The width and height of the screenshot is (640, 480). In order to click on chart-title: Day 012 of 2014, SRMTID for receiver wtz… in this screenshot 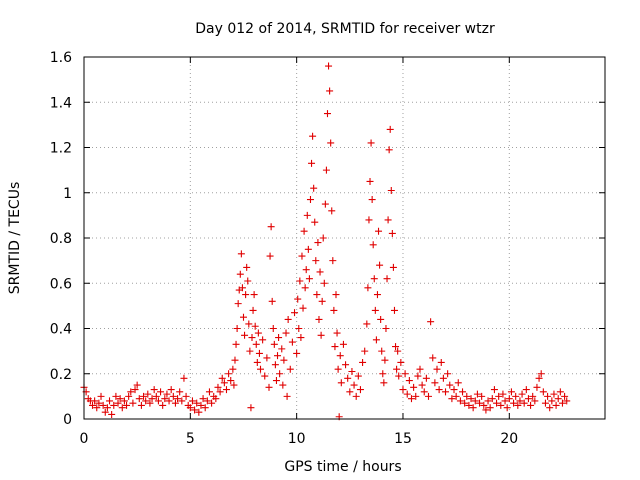, I will do `click(345, 29)`.